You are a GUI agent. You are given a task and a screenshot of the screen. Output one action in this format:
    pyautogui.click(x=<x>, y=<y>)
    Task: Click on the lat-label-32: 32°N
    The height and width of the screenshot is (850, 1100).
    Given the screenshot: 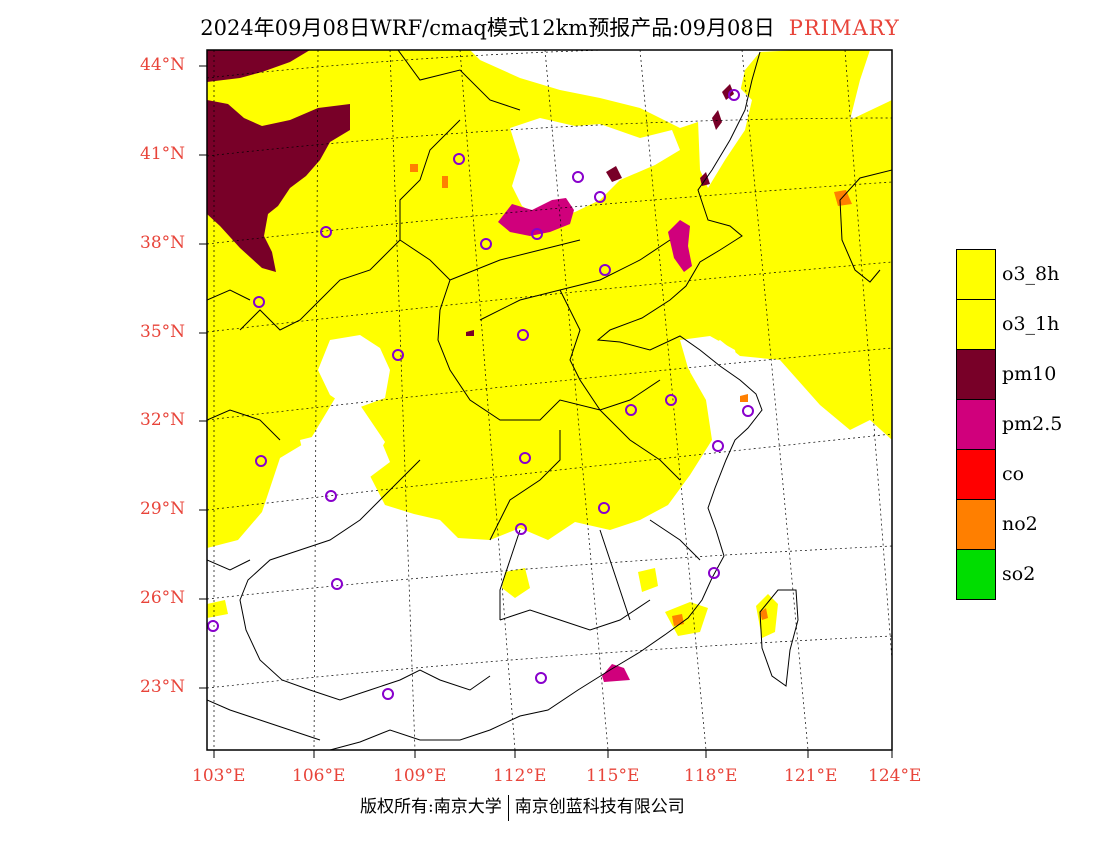 What is the action you would take?
    pyautogui.click(x=163, y=420)
    